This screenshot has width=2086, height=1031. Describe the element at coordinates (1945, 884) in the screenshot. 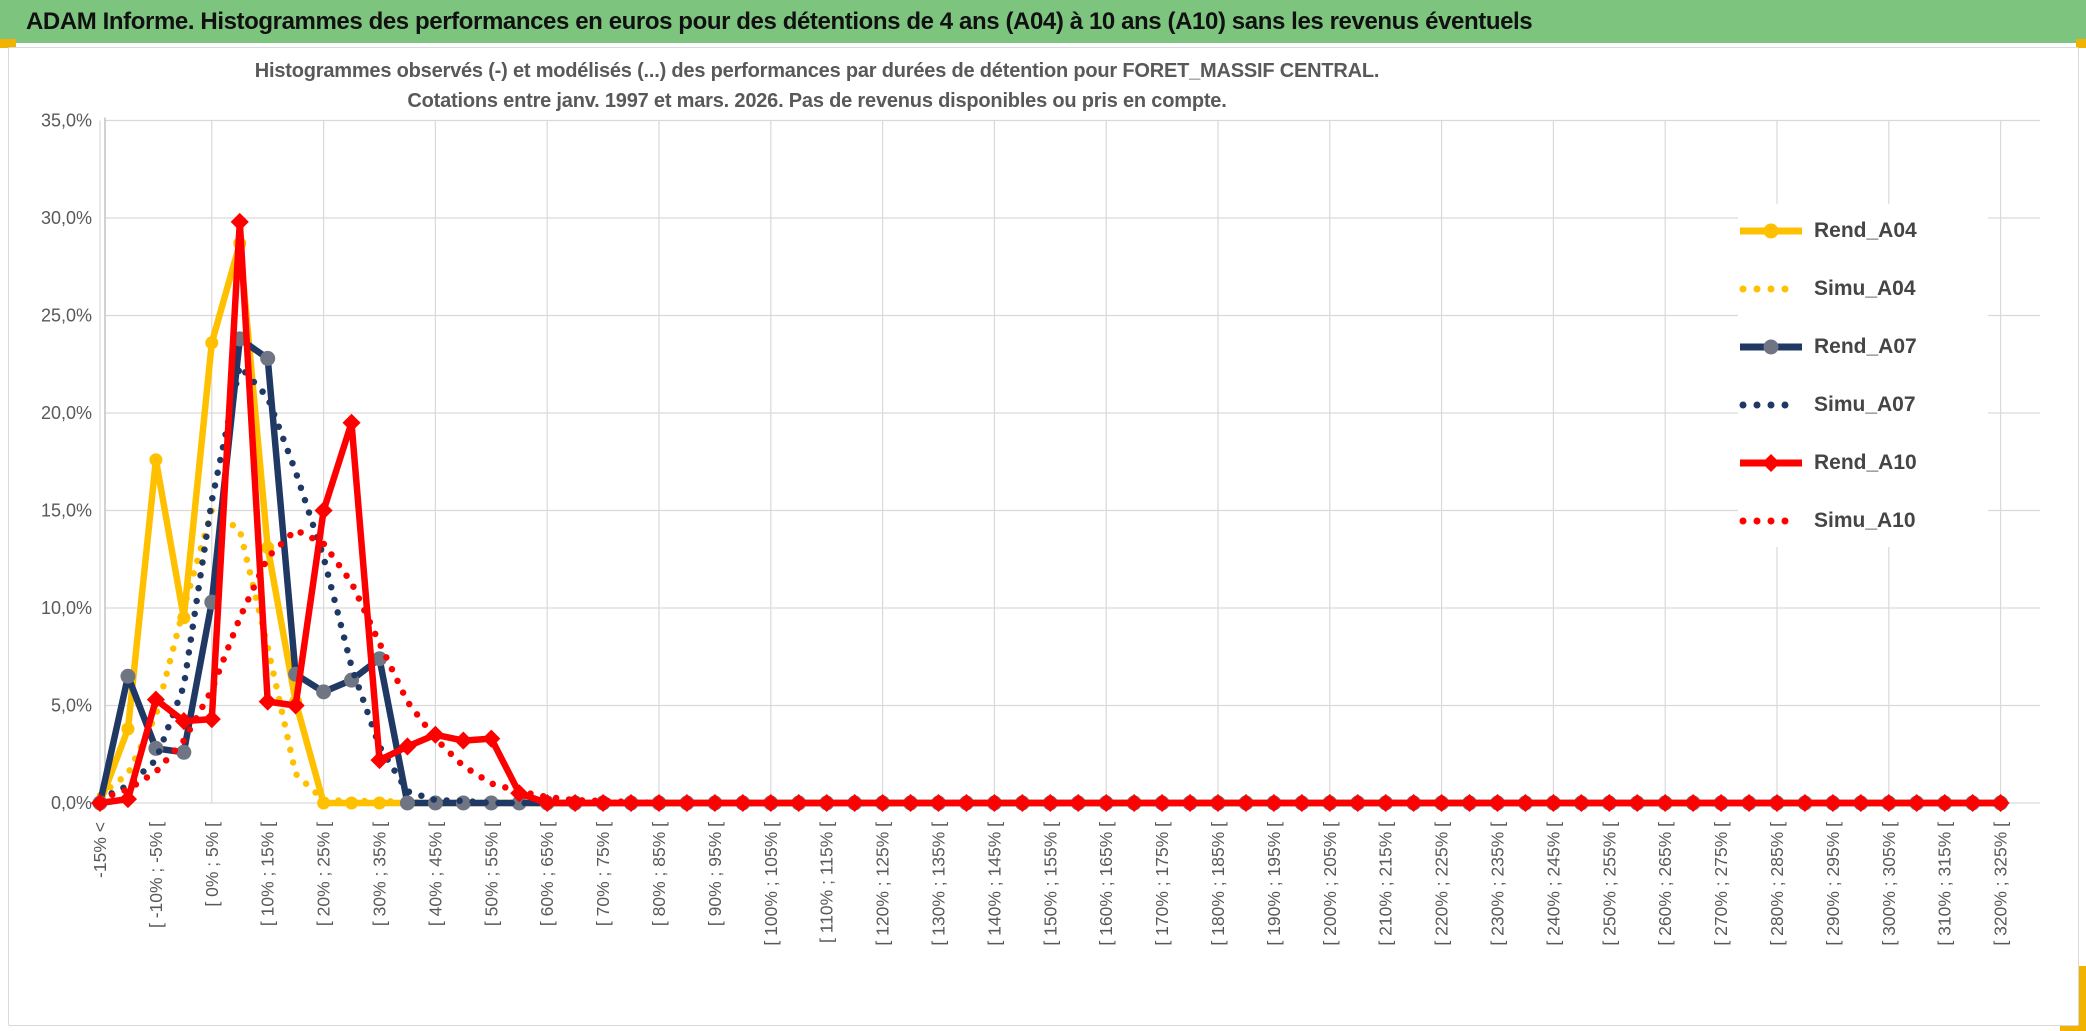

I see `x-tick-label: [ 310% ; 315% [` at that location.